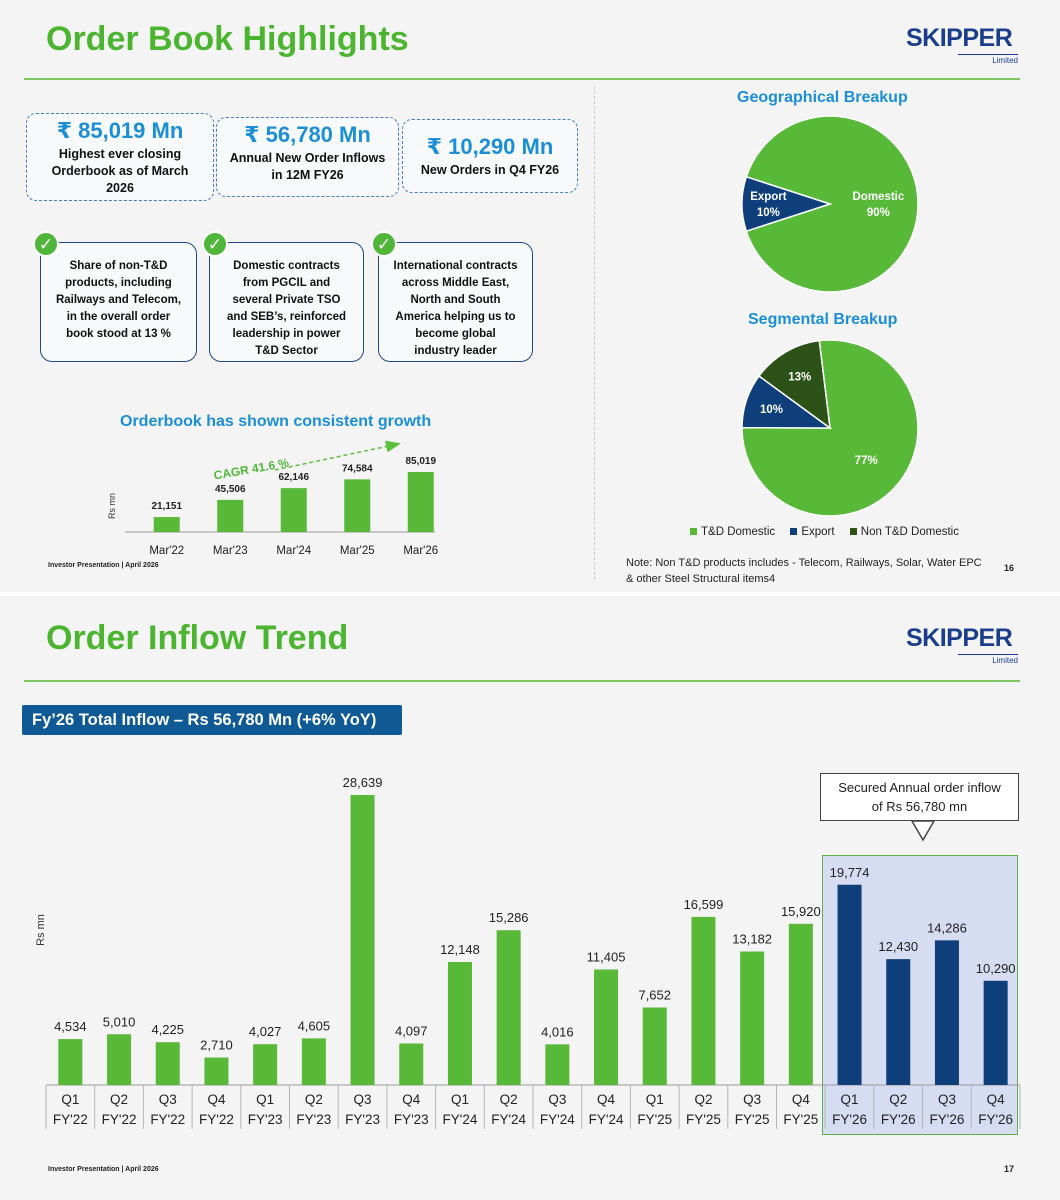 The image size is (1060, 1200). What do you see at coordinates (768, 197) in the screenshot?
I see `slice-label: Export` at bounding box center [768, 197].